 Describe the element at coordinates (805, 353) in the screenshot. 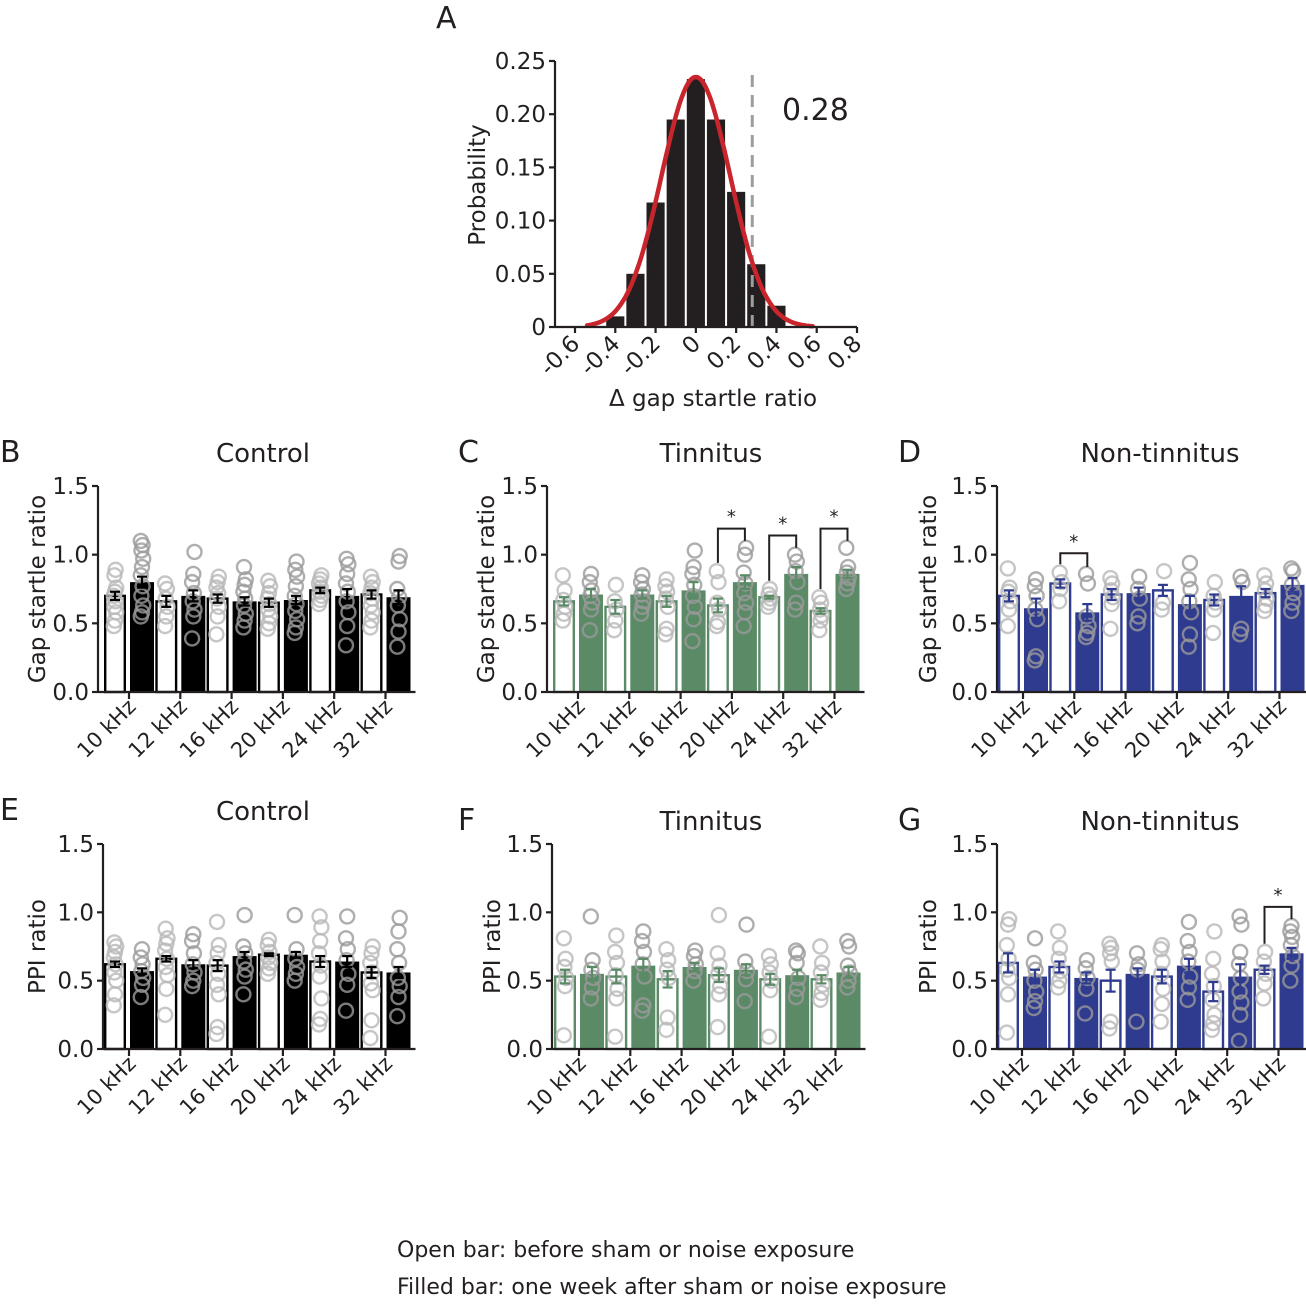

I see `x-tick-label: 0.6` at that location.